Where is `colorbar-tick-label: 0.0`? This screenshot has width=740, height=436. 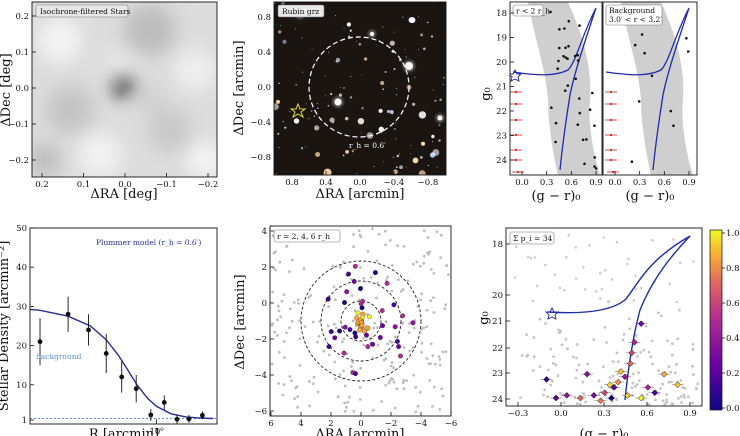 colorbar-tick-label: 0.0 is located at coordinates (733, 409).